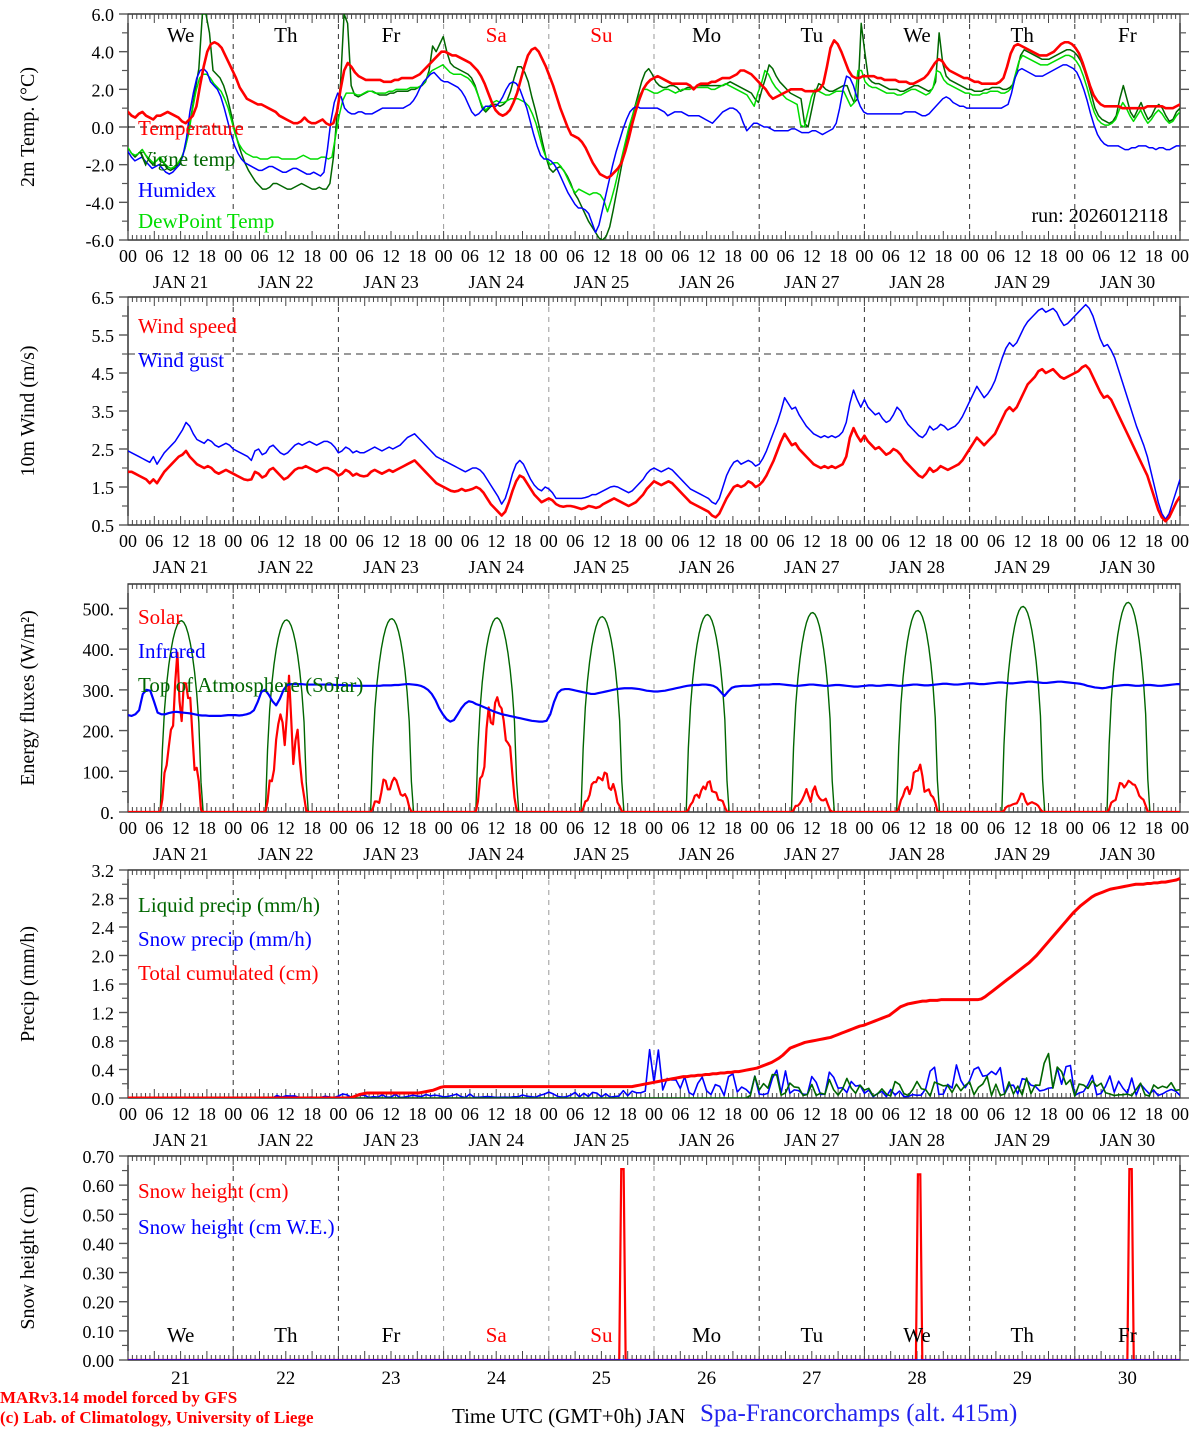 This screenshot has height=1440, width=1194. I want to click on y-tick-label: 400., so click(99, 650).